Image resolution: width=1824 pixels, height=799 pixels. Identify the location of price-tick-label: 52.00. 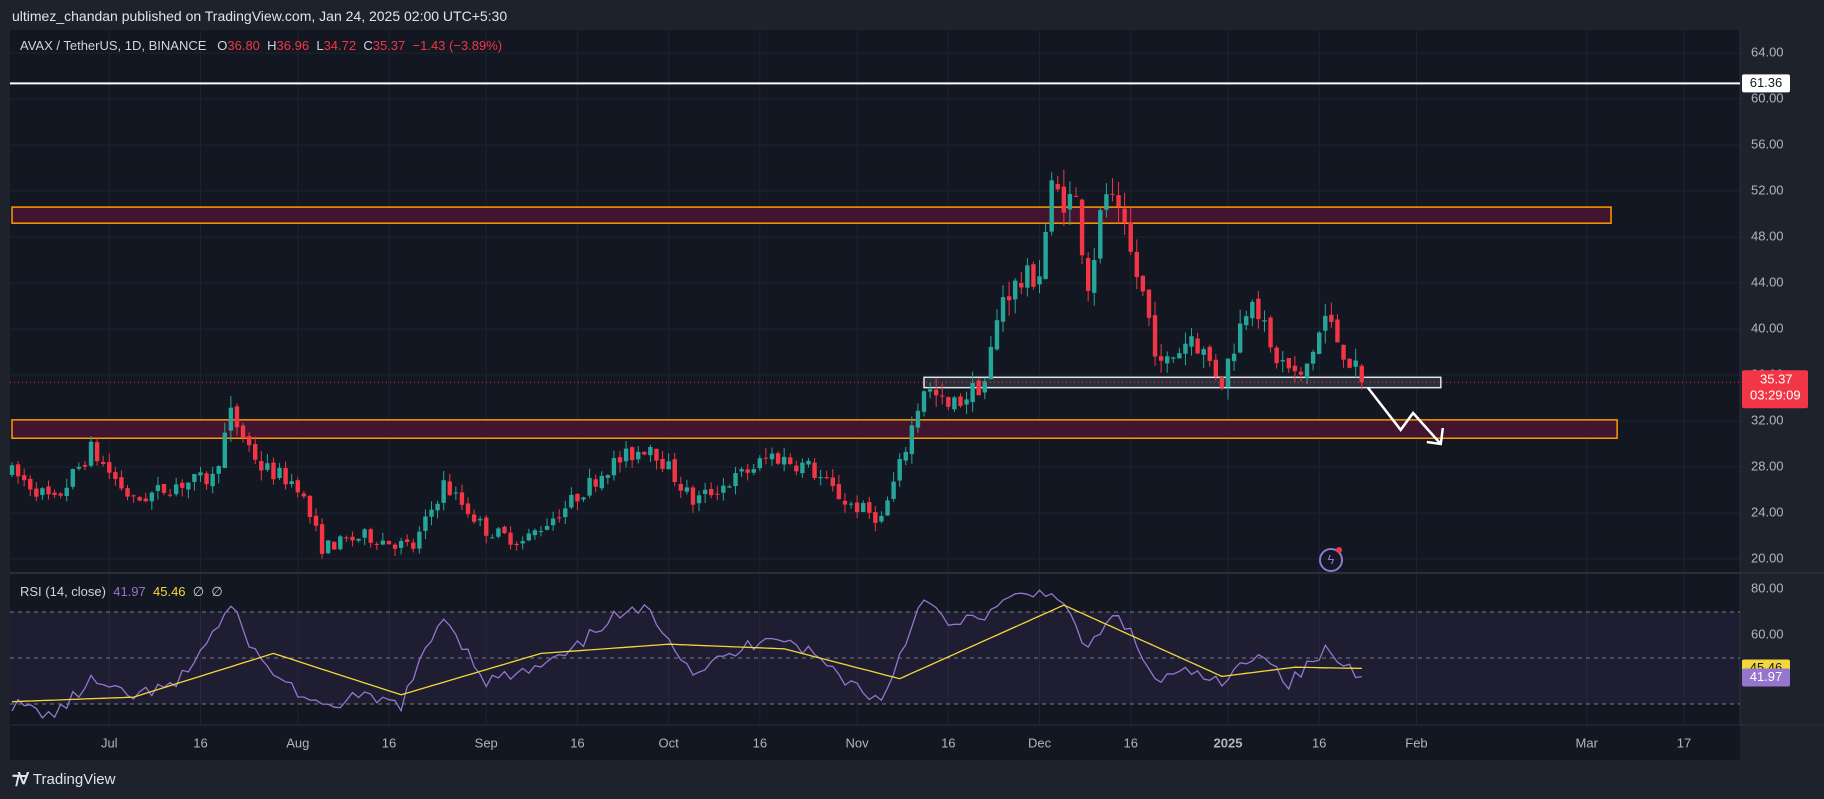
(1767, 189).